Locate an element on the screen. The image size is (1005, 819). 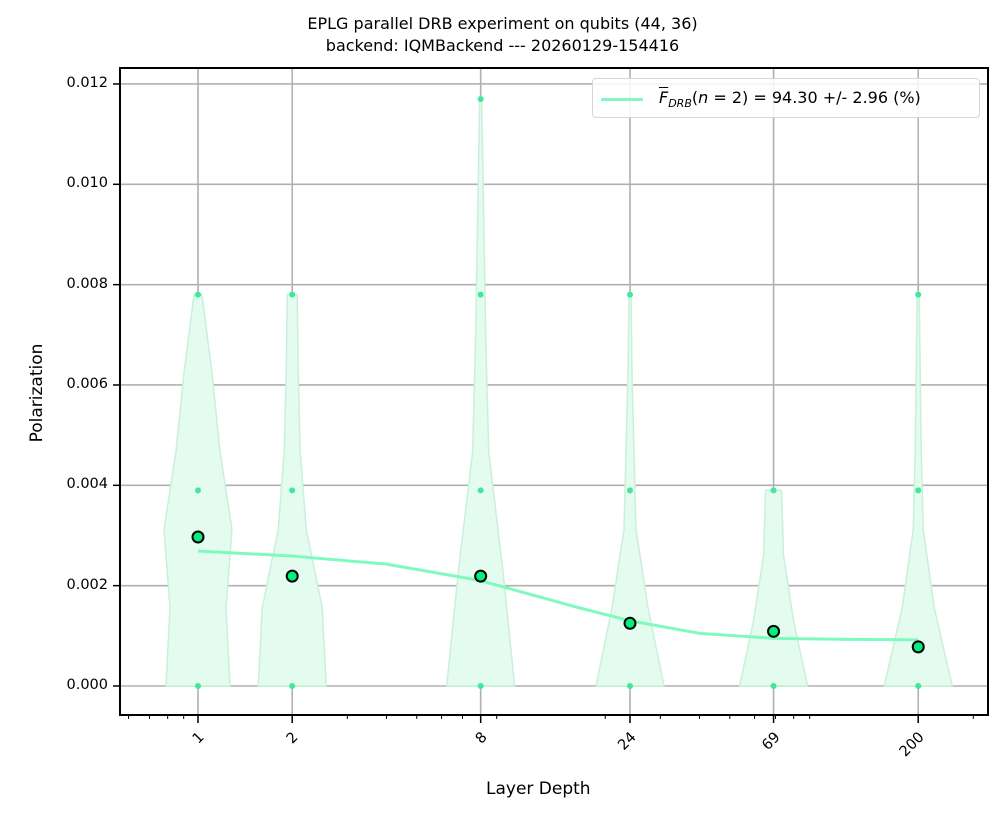
y-tick-label: 0.010 is located at coordinates (87, 183).